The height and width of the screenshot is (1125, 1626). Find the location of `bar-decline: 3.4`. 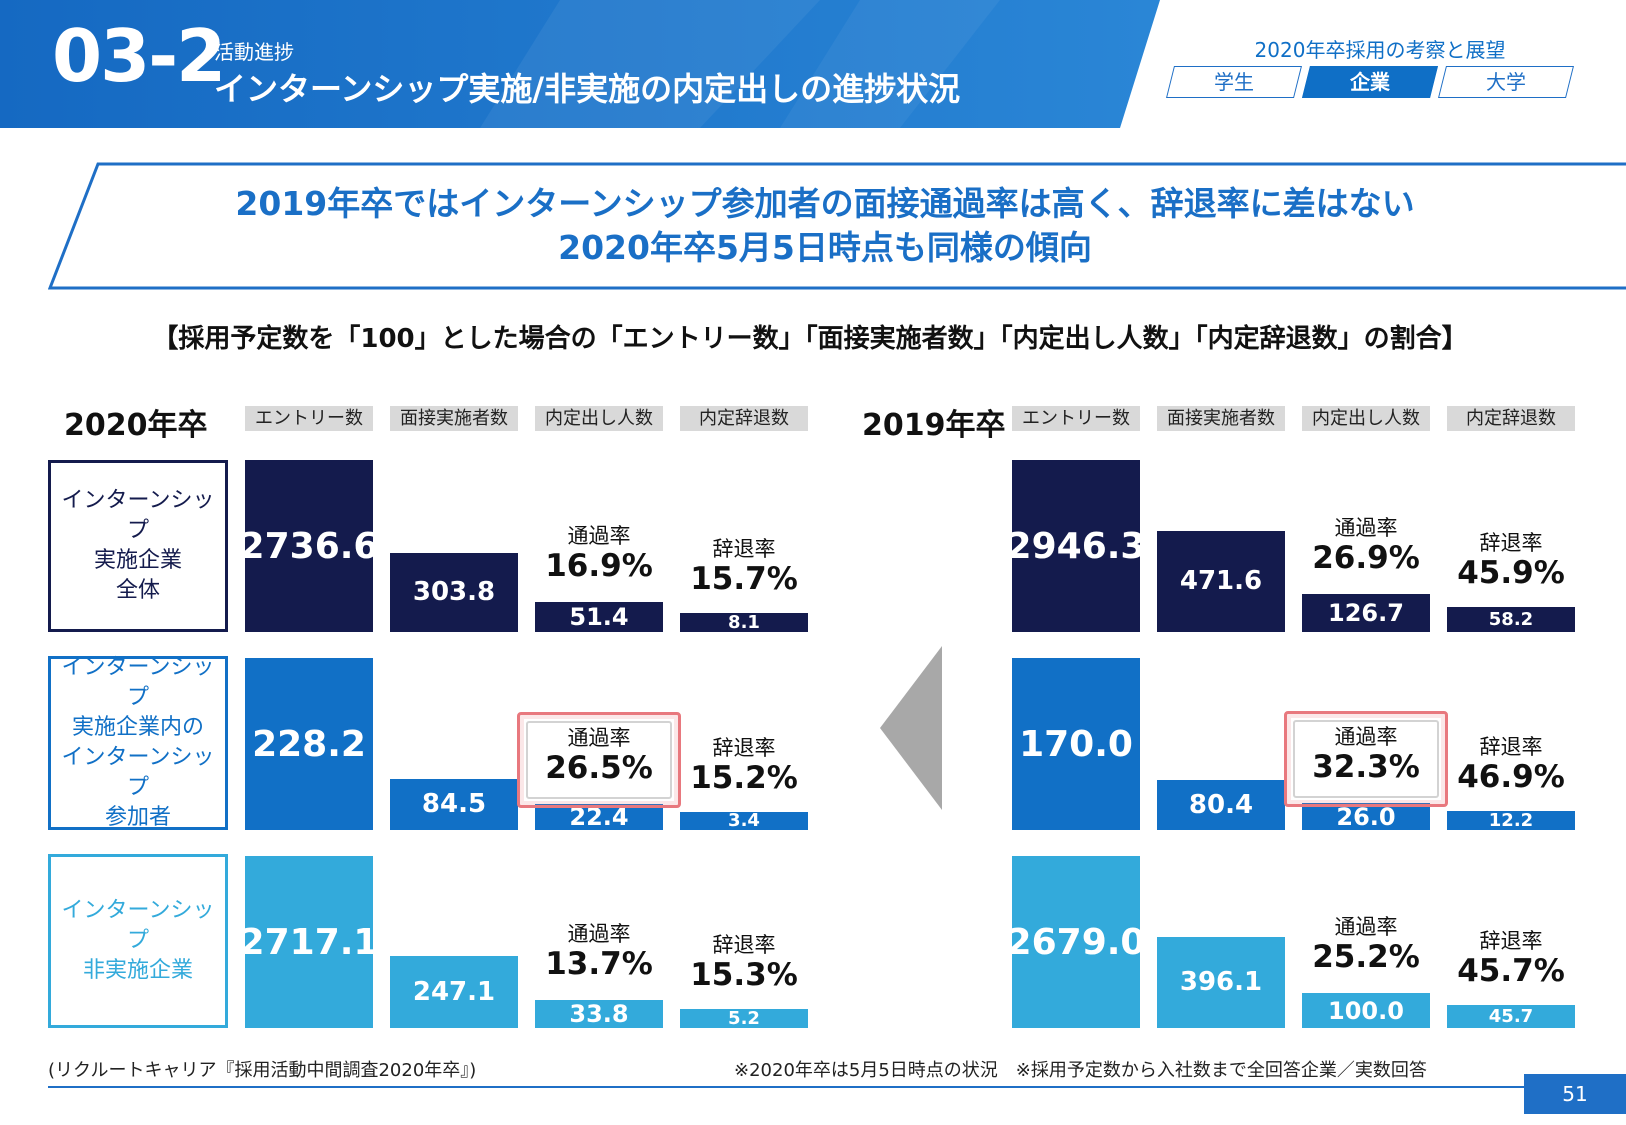

bar-decline: 3.4 is located at coordinates (744, 820).